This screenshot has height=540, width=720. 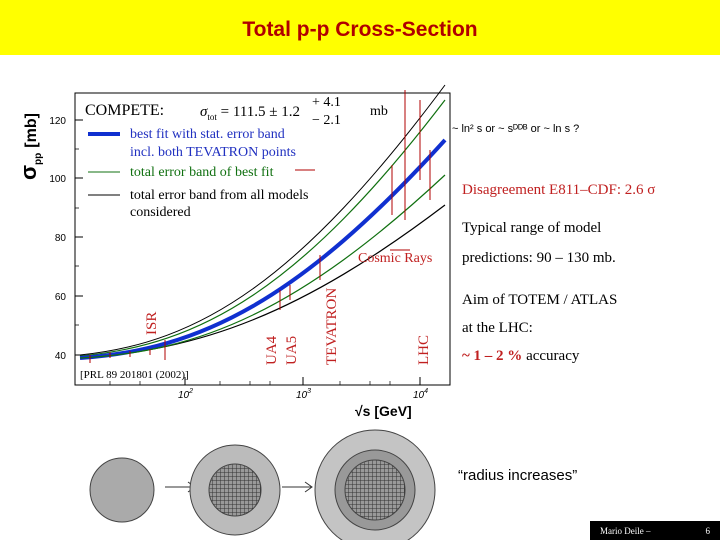 I want to click on diagram, so click(x=262, y=484).